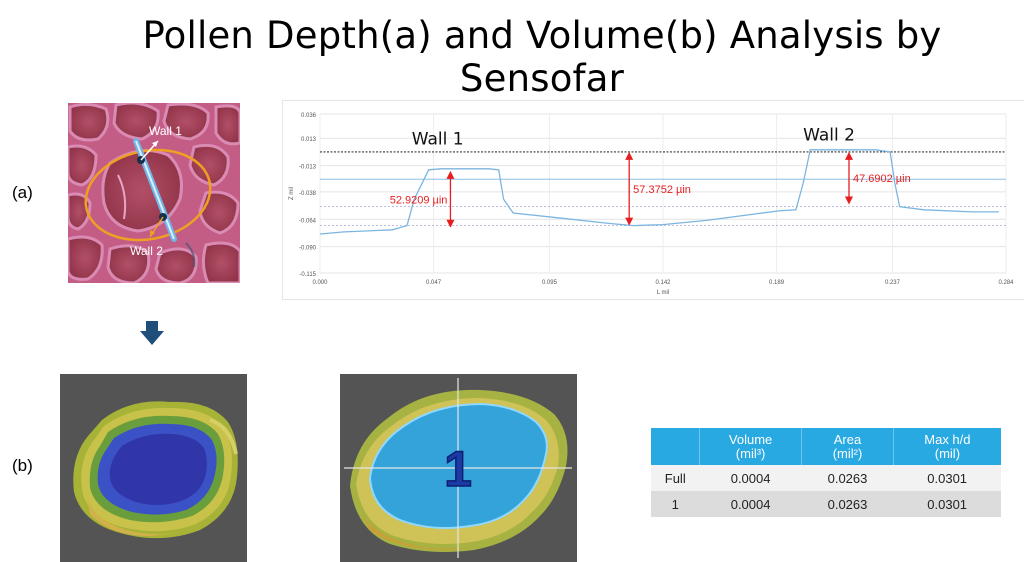  What do you see at coordinates (675, 446) in the screenshot?
I see `header-cell-empty` at bounding box center [675, 446].